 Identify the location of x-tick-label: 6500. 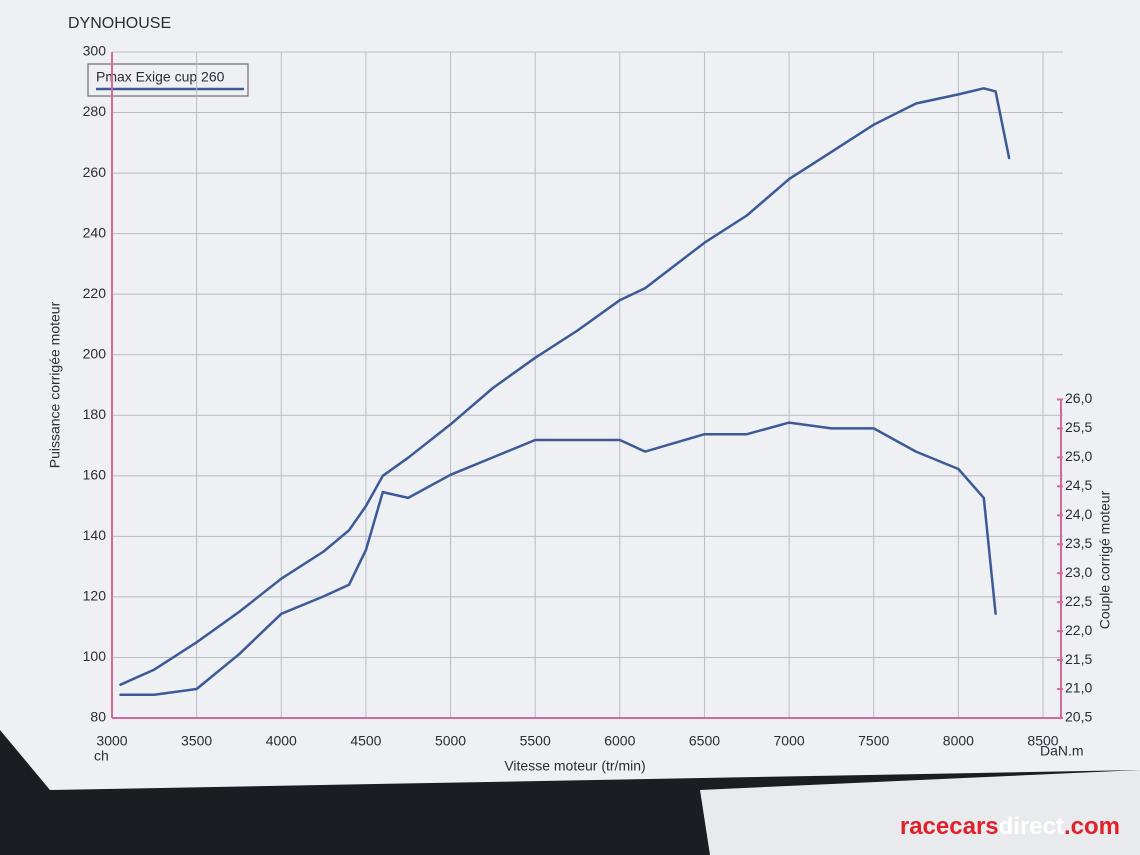
(704, 741).